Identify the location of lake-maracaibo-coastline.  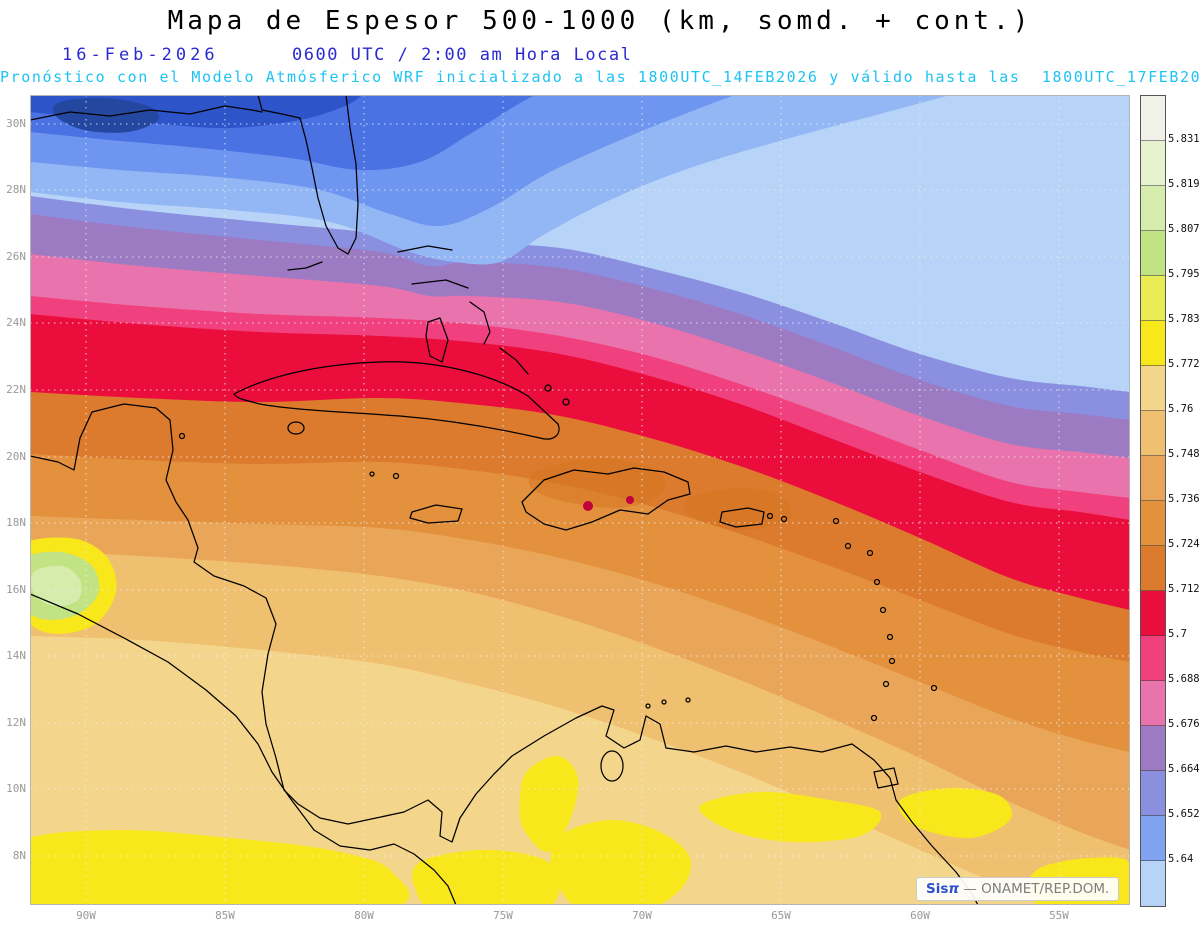
(612, 766).